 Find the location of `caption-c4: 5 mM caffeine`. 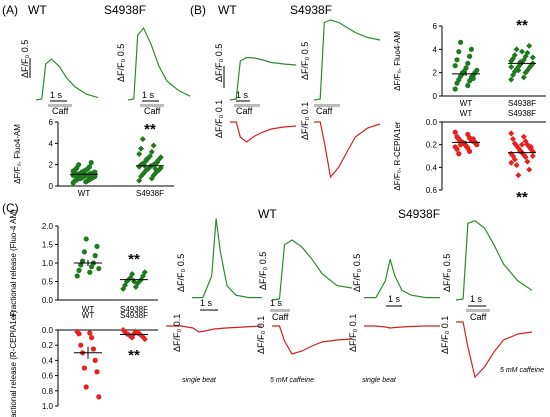

caption-c4: 5 mM caffeine is located at coordinates (522, 370).